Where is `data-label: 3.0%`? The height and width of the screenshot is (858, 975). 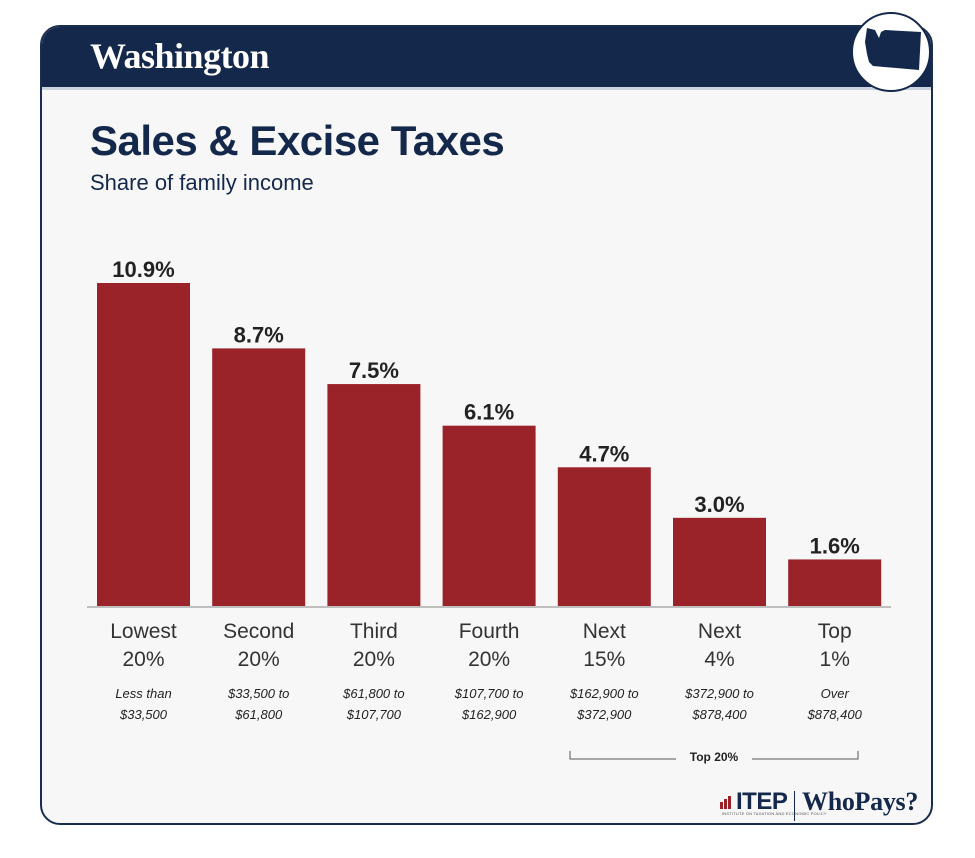 data-label: 3.0% is located at coordinates (719, 504).